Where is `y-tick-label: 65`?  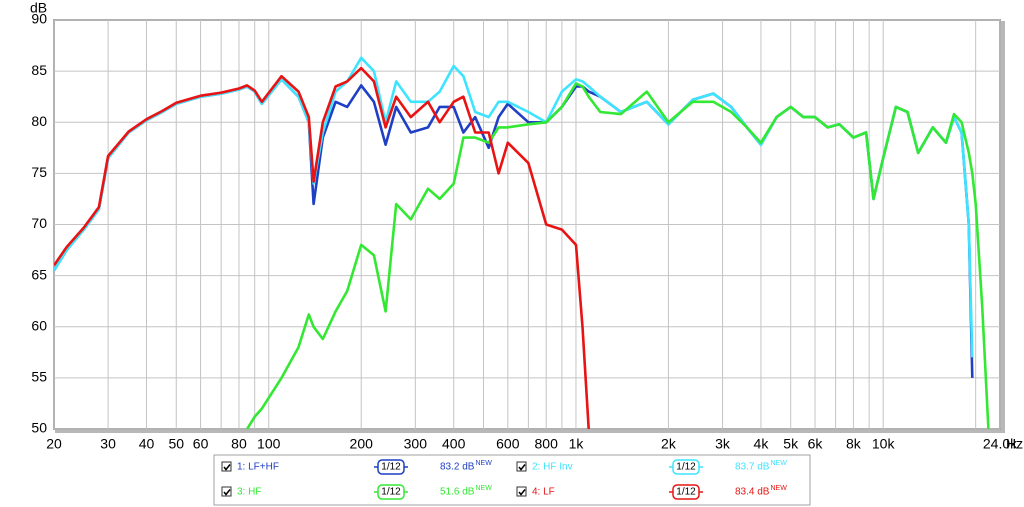
y-tick-label: 65 is located at coordinates (39, 274).